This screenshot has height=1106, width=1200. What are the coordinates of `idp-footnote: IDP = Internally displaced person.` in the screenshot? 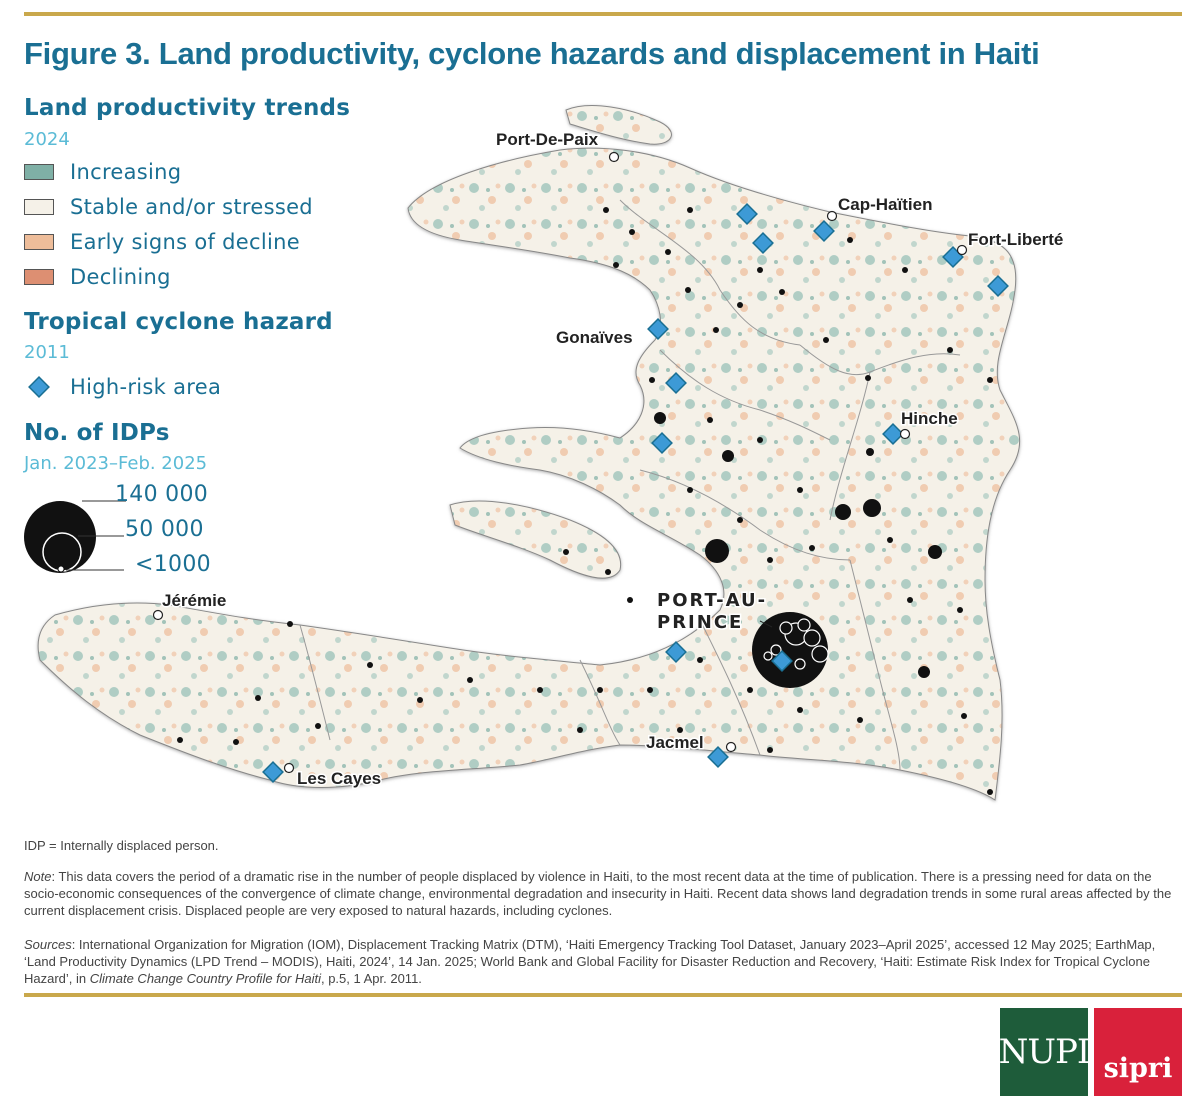 It's located at (121, 845).